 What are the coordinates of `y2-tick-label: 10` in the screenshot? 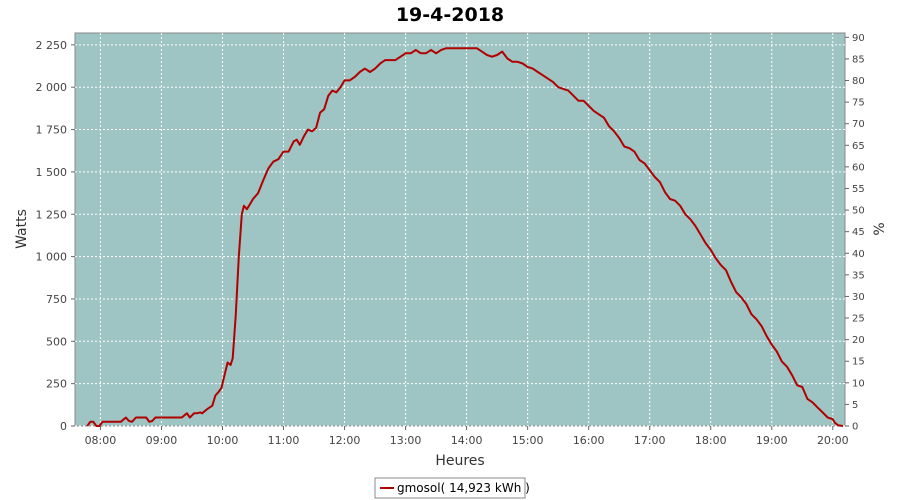 It's located at (858, 383).